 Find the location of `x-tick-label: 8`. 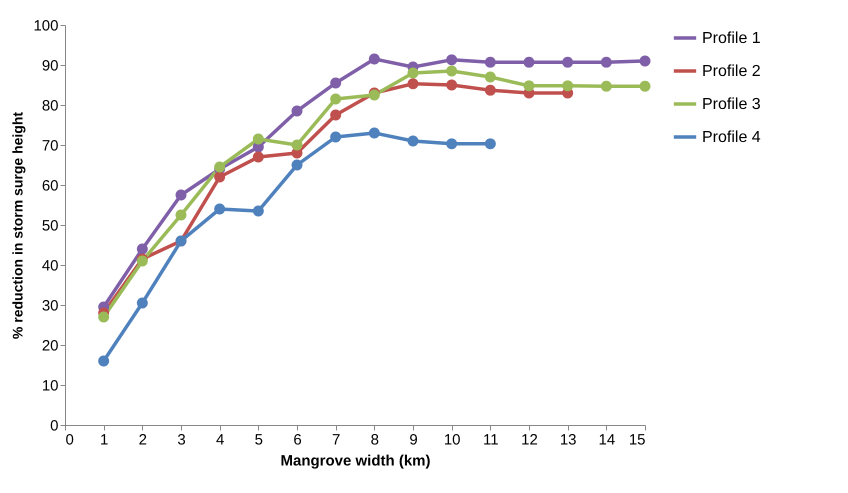

x-tick-label: 8 is located at coordinates (375, 440).